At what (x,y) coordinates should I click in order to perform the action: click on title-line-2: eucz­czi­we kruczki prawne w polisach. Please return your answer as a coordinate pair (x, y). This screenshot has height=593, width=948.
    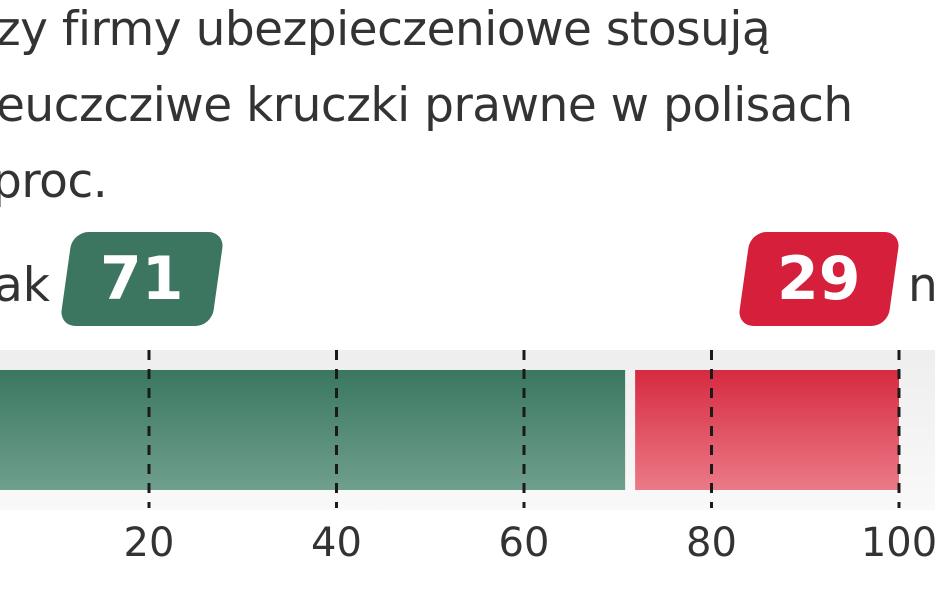
    Looking at the image, I should click on (426, 105).